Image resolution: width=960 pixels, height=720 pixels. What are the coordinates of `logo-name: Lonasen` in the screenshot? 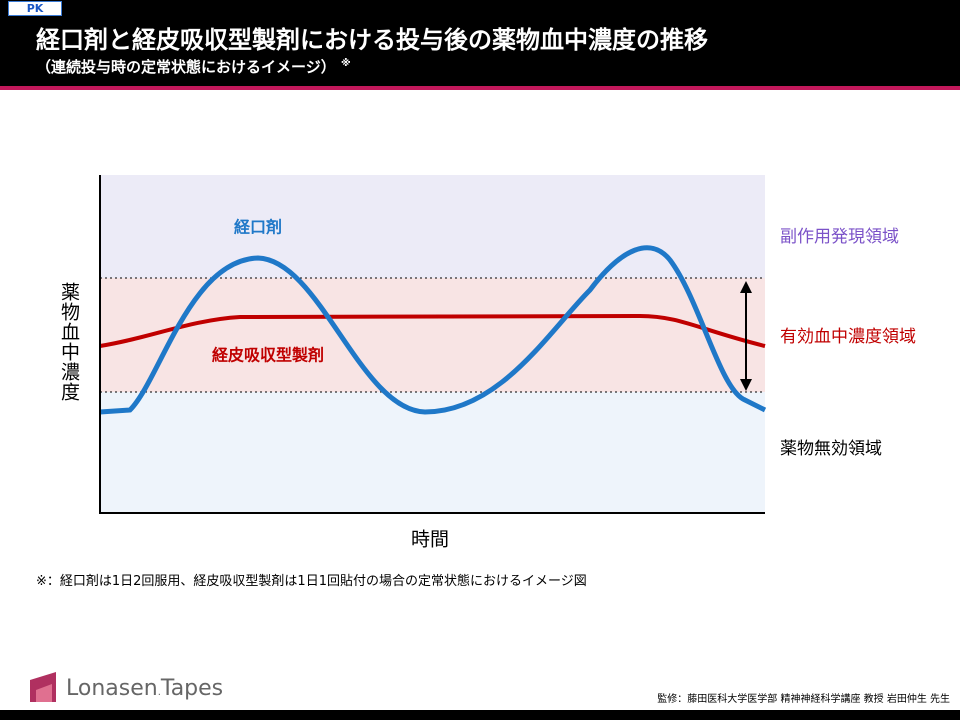 It's located at (112, 688).